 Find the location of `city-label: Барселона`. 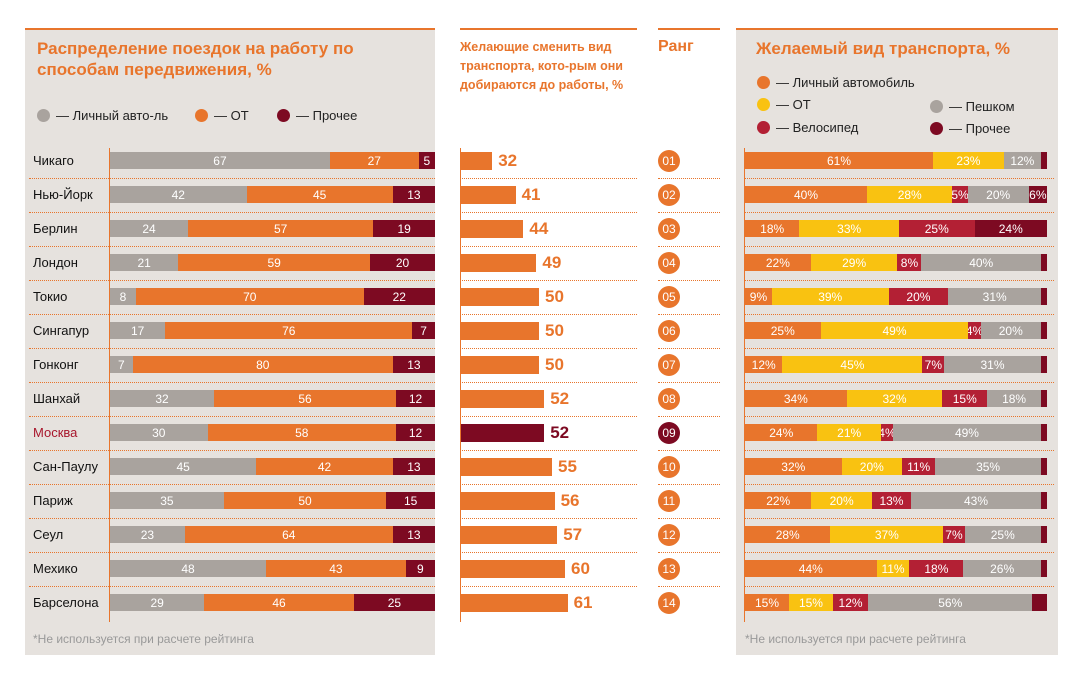

city-label: Барселона is located at coordinates (66, 602).